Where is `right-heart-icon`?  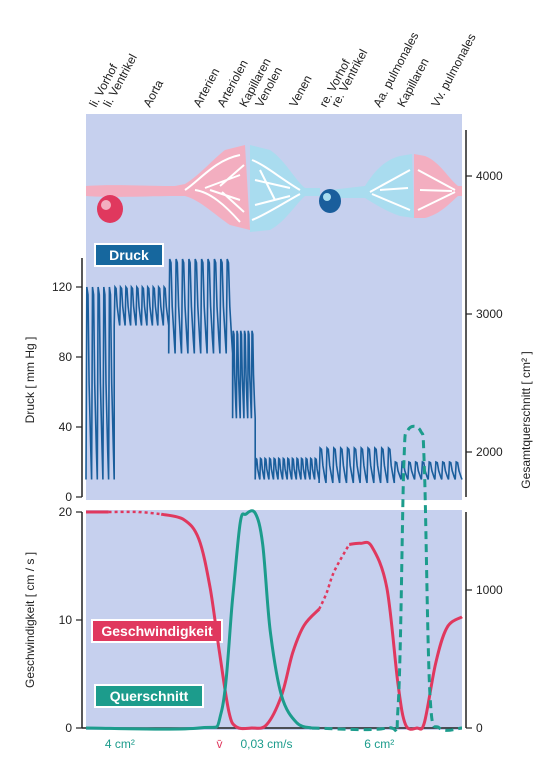
right-heart-icon is located at coordinates (330, 201).